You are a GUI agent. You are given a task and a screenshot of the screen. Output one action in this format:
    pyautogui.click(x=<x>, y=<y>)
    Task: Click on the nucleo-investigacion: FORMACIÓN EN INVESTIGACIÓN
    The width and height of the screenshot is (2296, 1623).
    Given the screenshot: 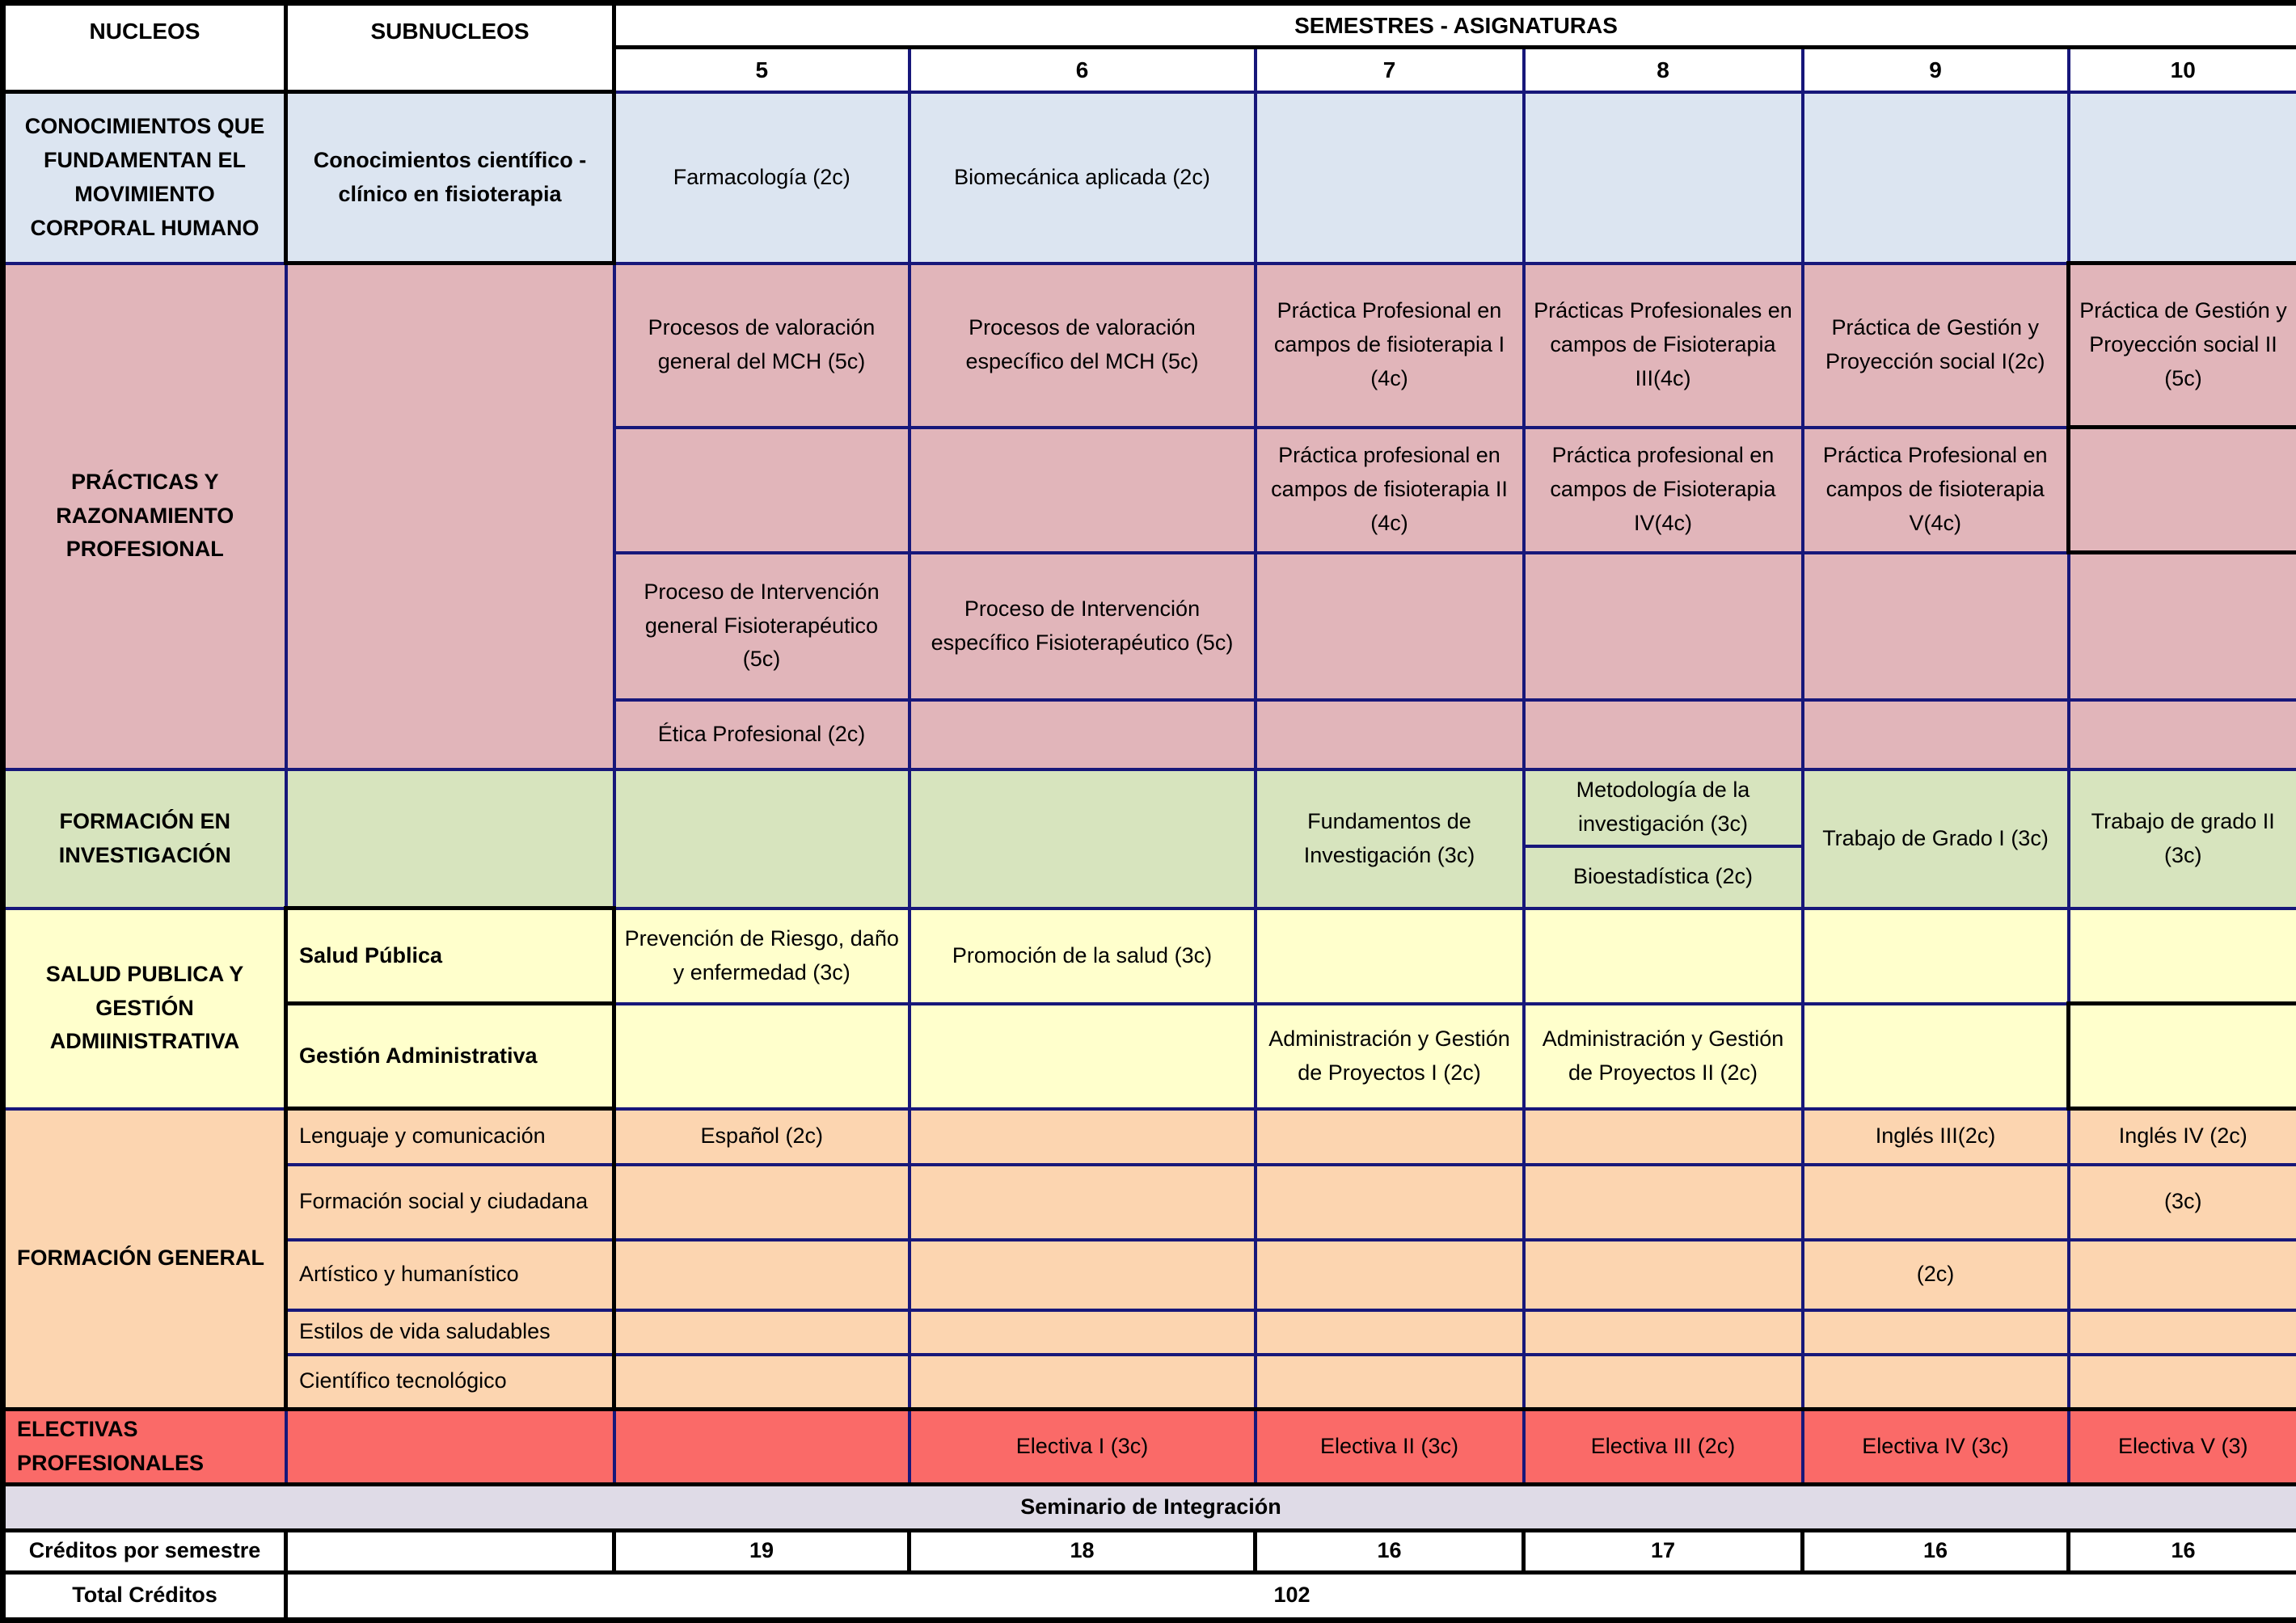 What is the action you would take?
    pyautogui.click(x=144, y=838)
    